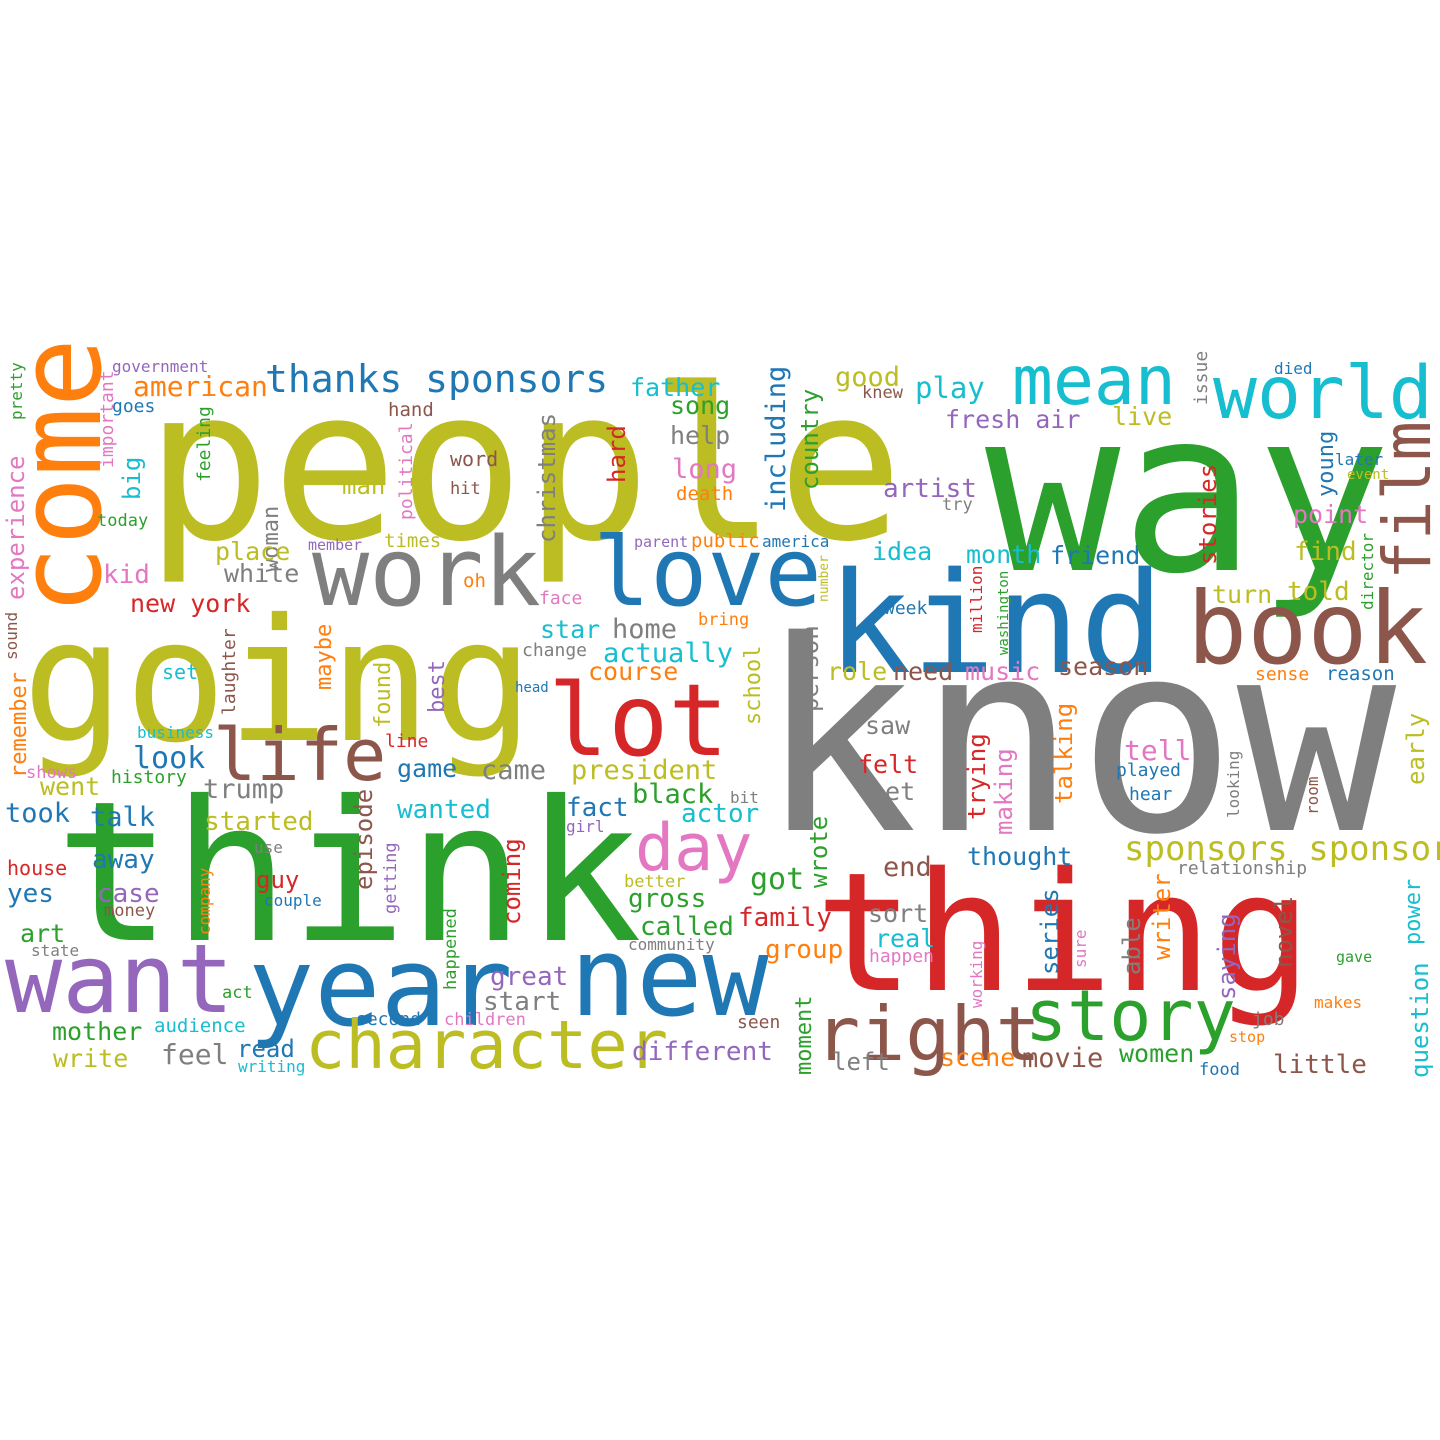 Image resolution: width=1440 pixels, height=1440 pixels. What do you see at coordinates (661, 542) in the screenshot?
I see `word-parent: parent` at bounding box center [661, 542].